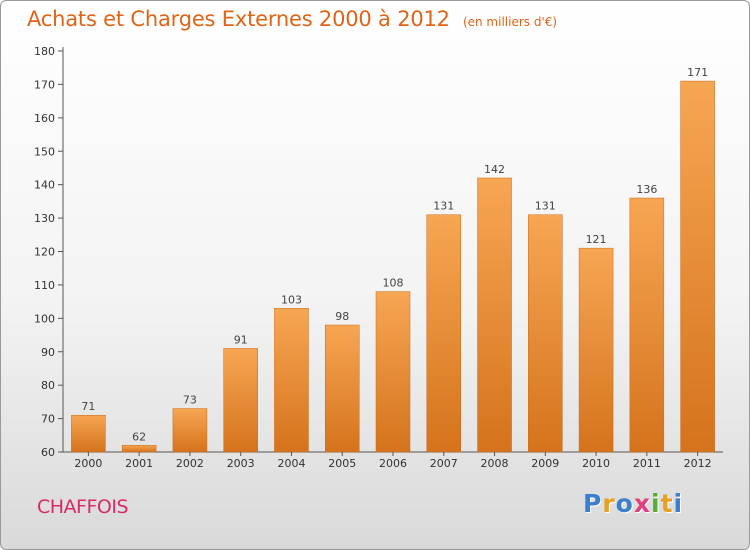 This screenshot has height=550, width=750. Describe the element at coordinates (139, 436) in the screenshot. I see `bar-value-label: 62` at that location.